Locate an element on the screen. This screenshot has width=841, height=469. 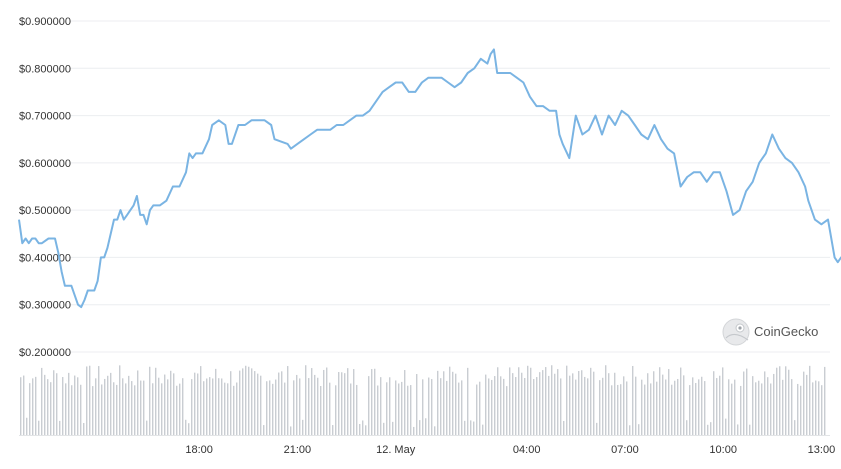
x-tick-label: 07:00 is located at coordinates (625, 450).